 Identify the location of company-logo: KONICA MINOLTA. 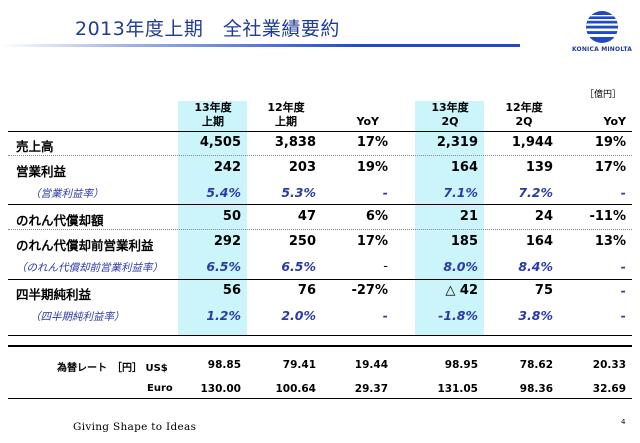
(602, 31).